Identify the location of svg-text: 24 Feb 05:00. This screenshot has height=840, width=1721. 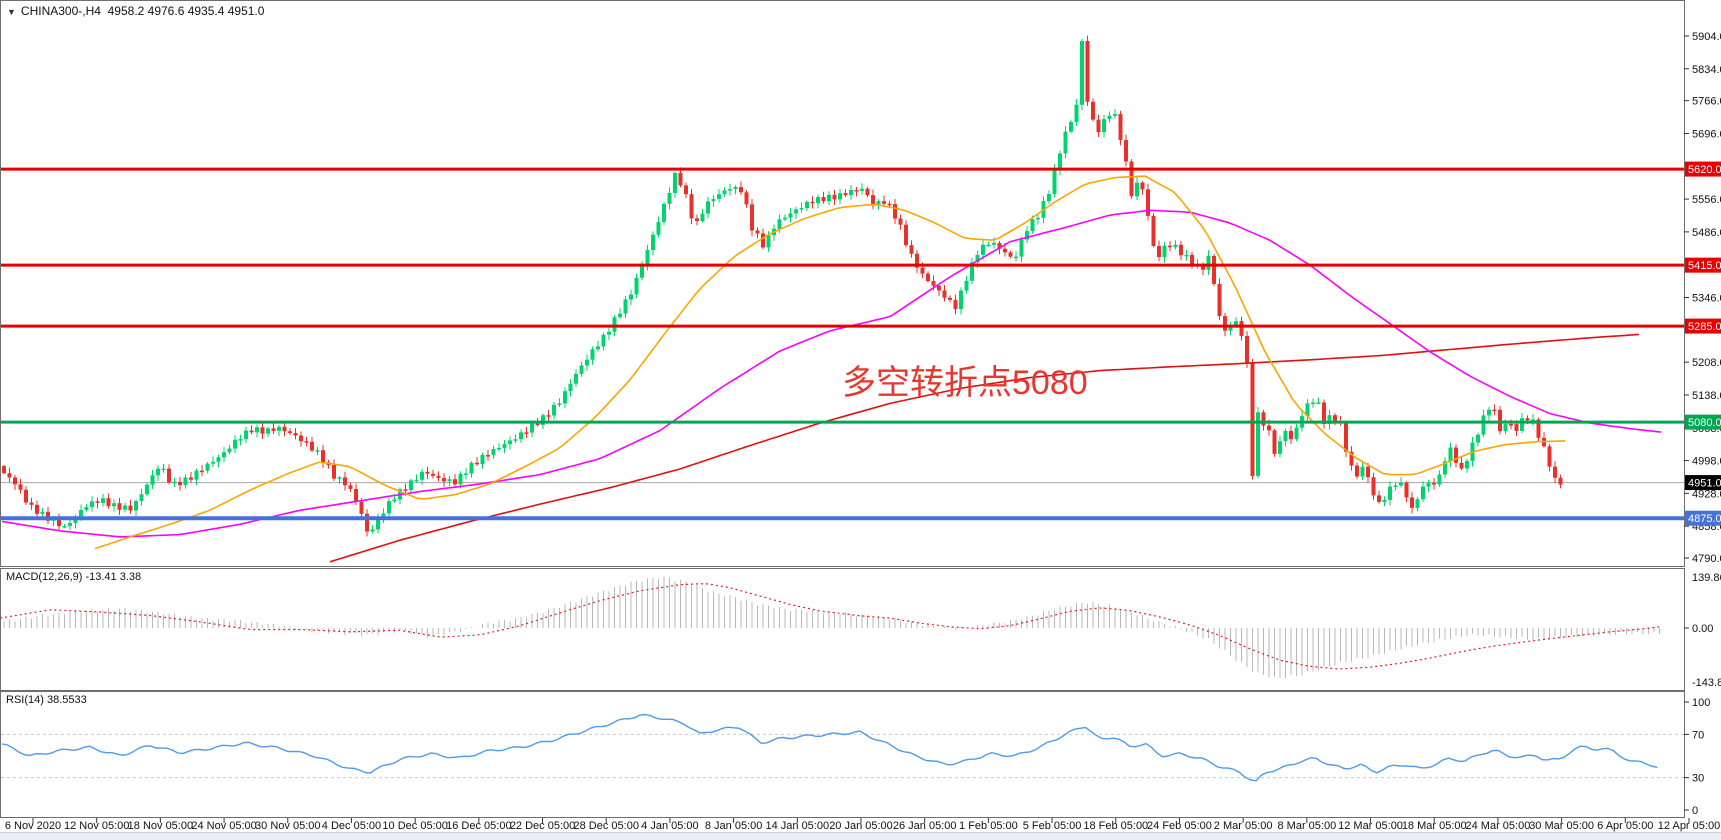
(1179, 826).